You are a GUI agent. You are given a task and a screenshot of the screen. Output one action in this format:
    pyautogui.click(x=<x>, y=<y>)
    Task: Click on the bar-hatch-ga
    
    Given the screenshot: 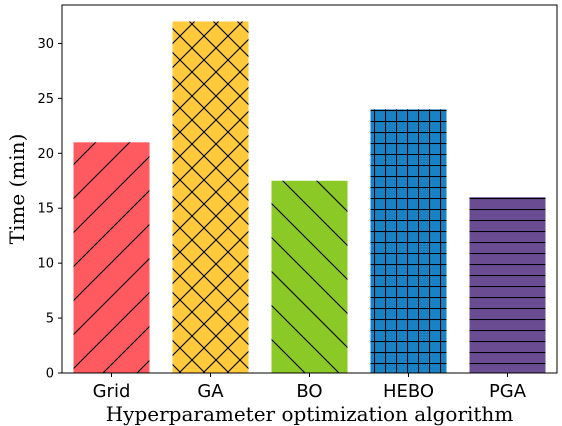 What is the action you would take?
    pyautogui.click(x=210, y=197)
    